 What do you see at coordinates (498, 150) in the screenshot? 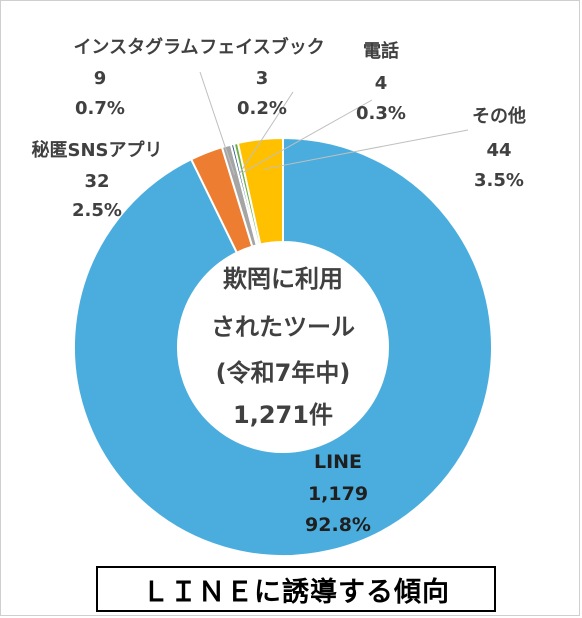
I see `other-label-count: 44` at bounding box center [498, 150].